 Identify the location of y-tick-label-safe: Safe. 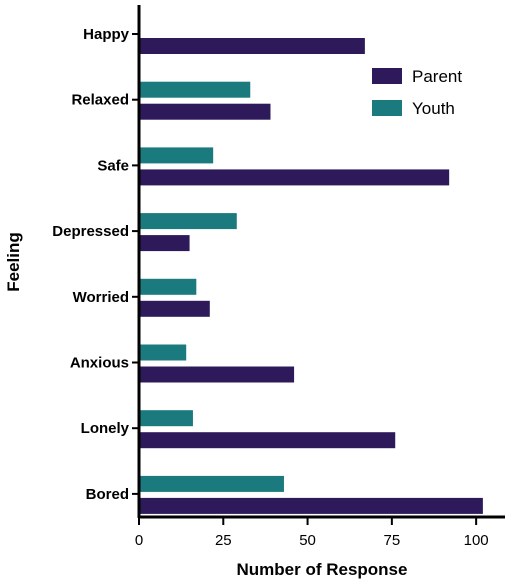
(113, 165).